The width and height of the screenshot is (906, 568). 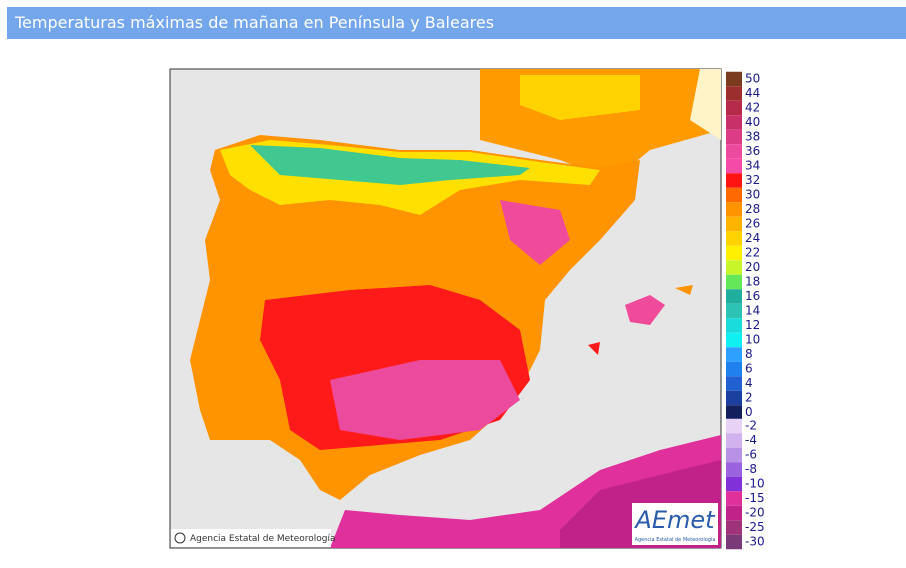 I want to click on logo-box, so click(x=675, y=524).